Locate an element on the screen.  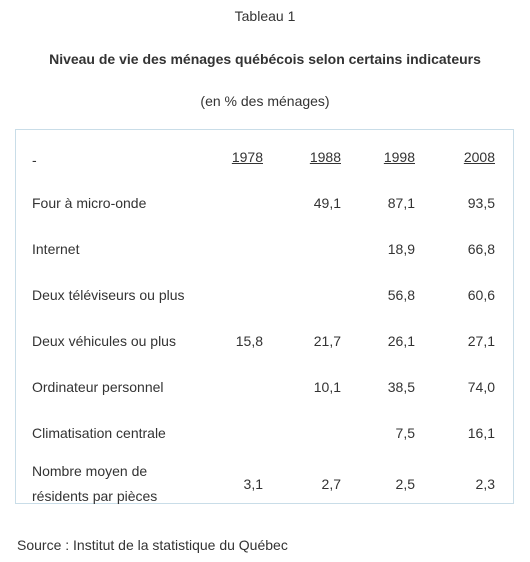
table-row: Four à micro-onde 49,1 87,1 93,5 is located at coordinates (264, 203).